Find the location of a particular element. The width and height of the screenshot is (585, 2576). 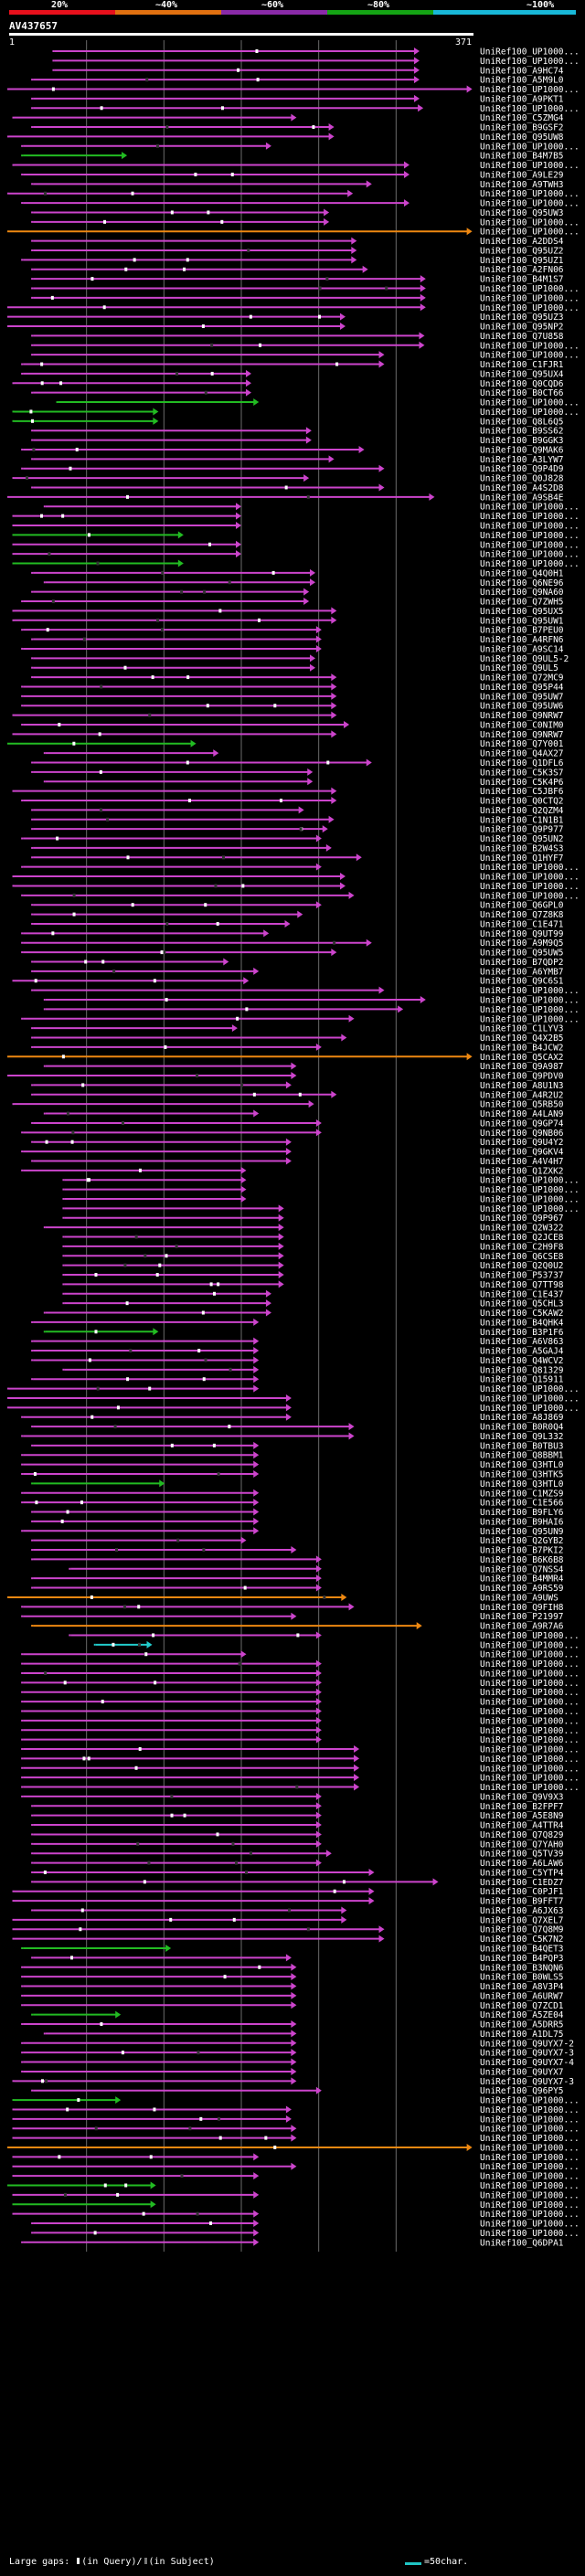

hit-label: UniRef100_Q9GP74 is located at coordinates (522, 1123).